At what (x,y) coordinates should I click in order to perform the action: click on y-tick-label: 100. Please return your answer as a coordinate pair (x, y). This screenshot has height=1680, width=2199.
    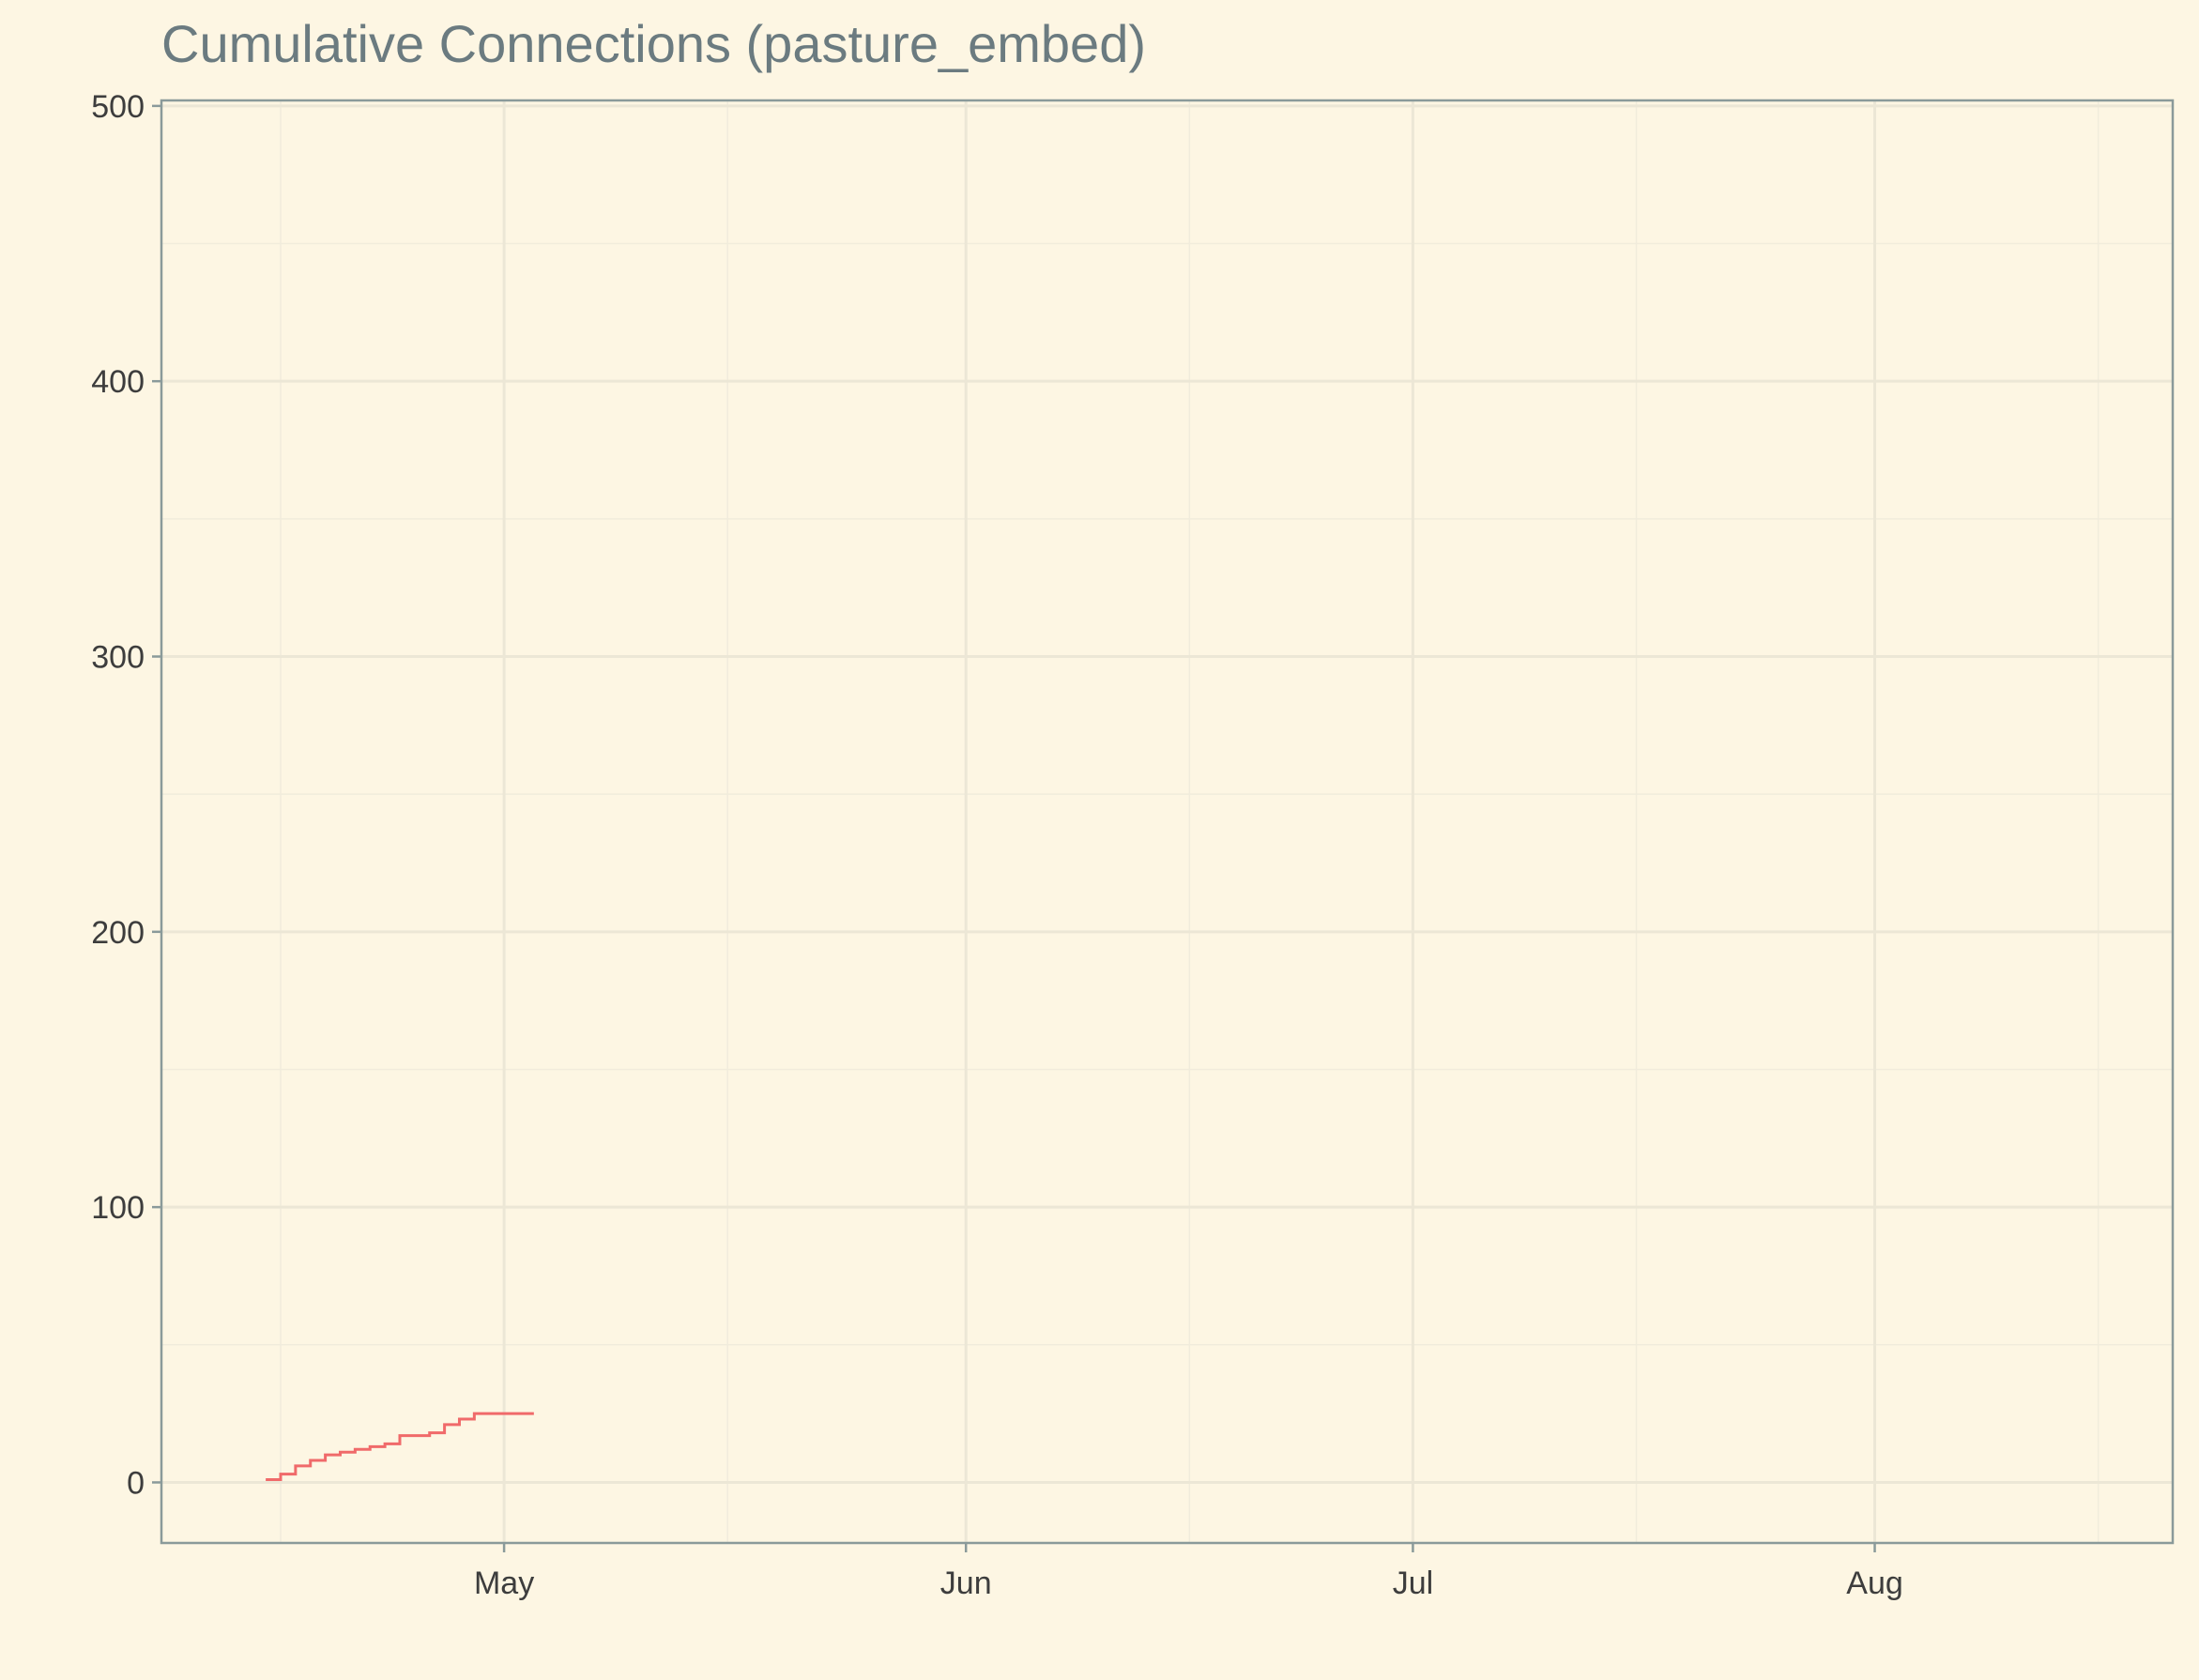
    Looking at the image, I should click on (118, 1208).